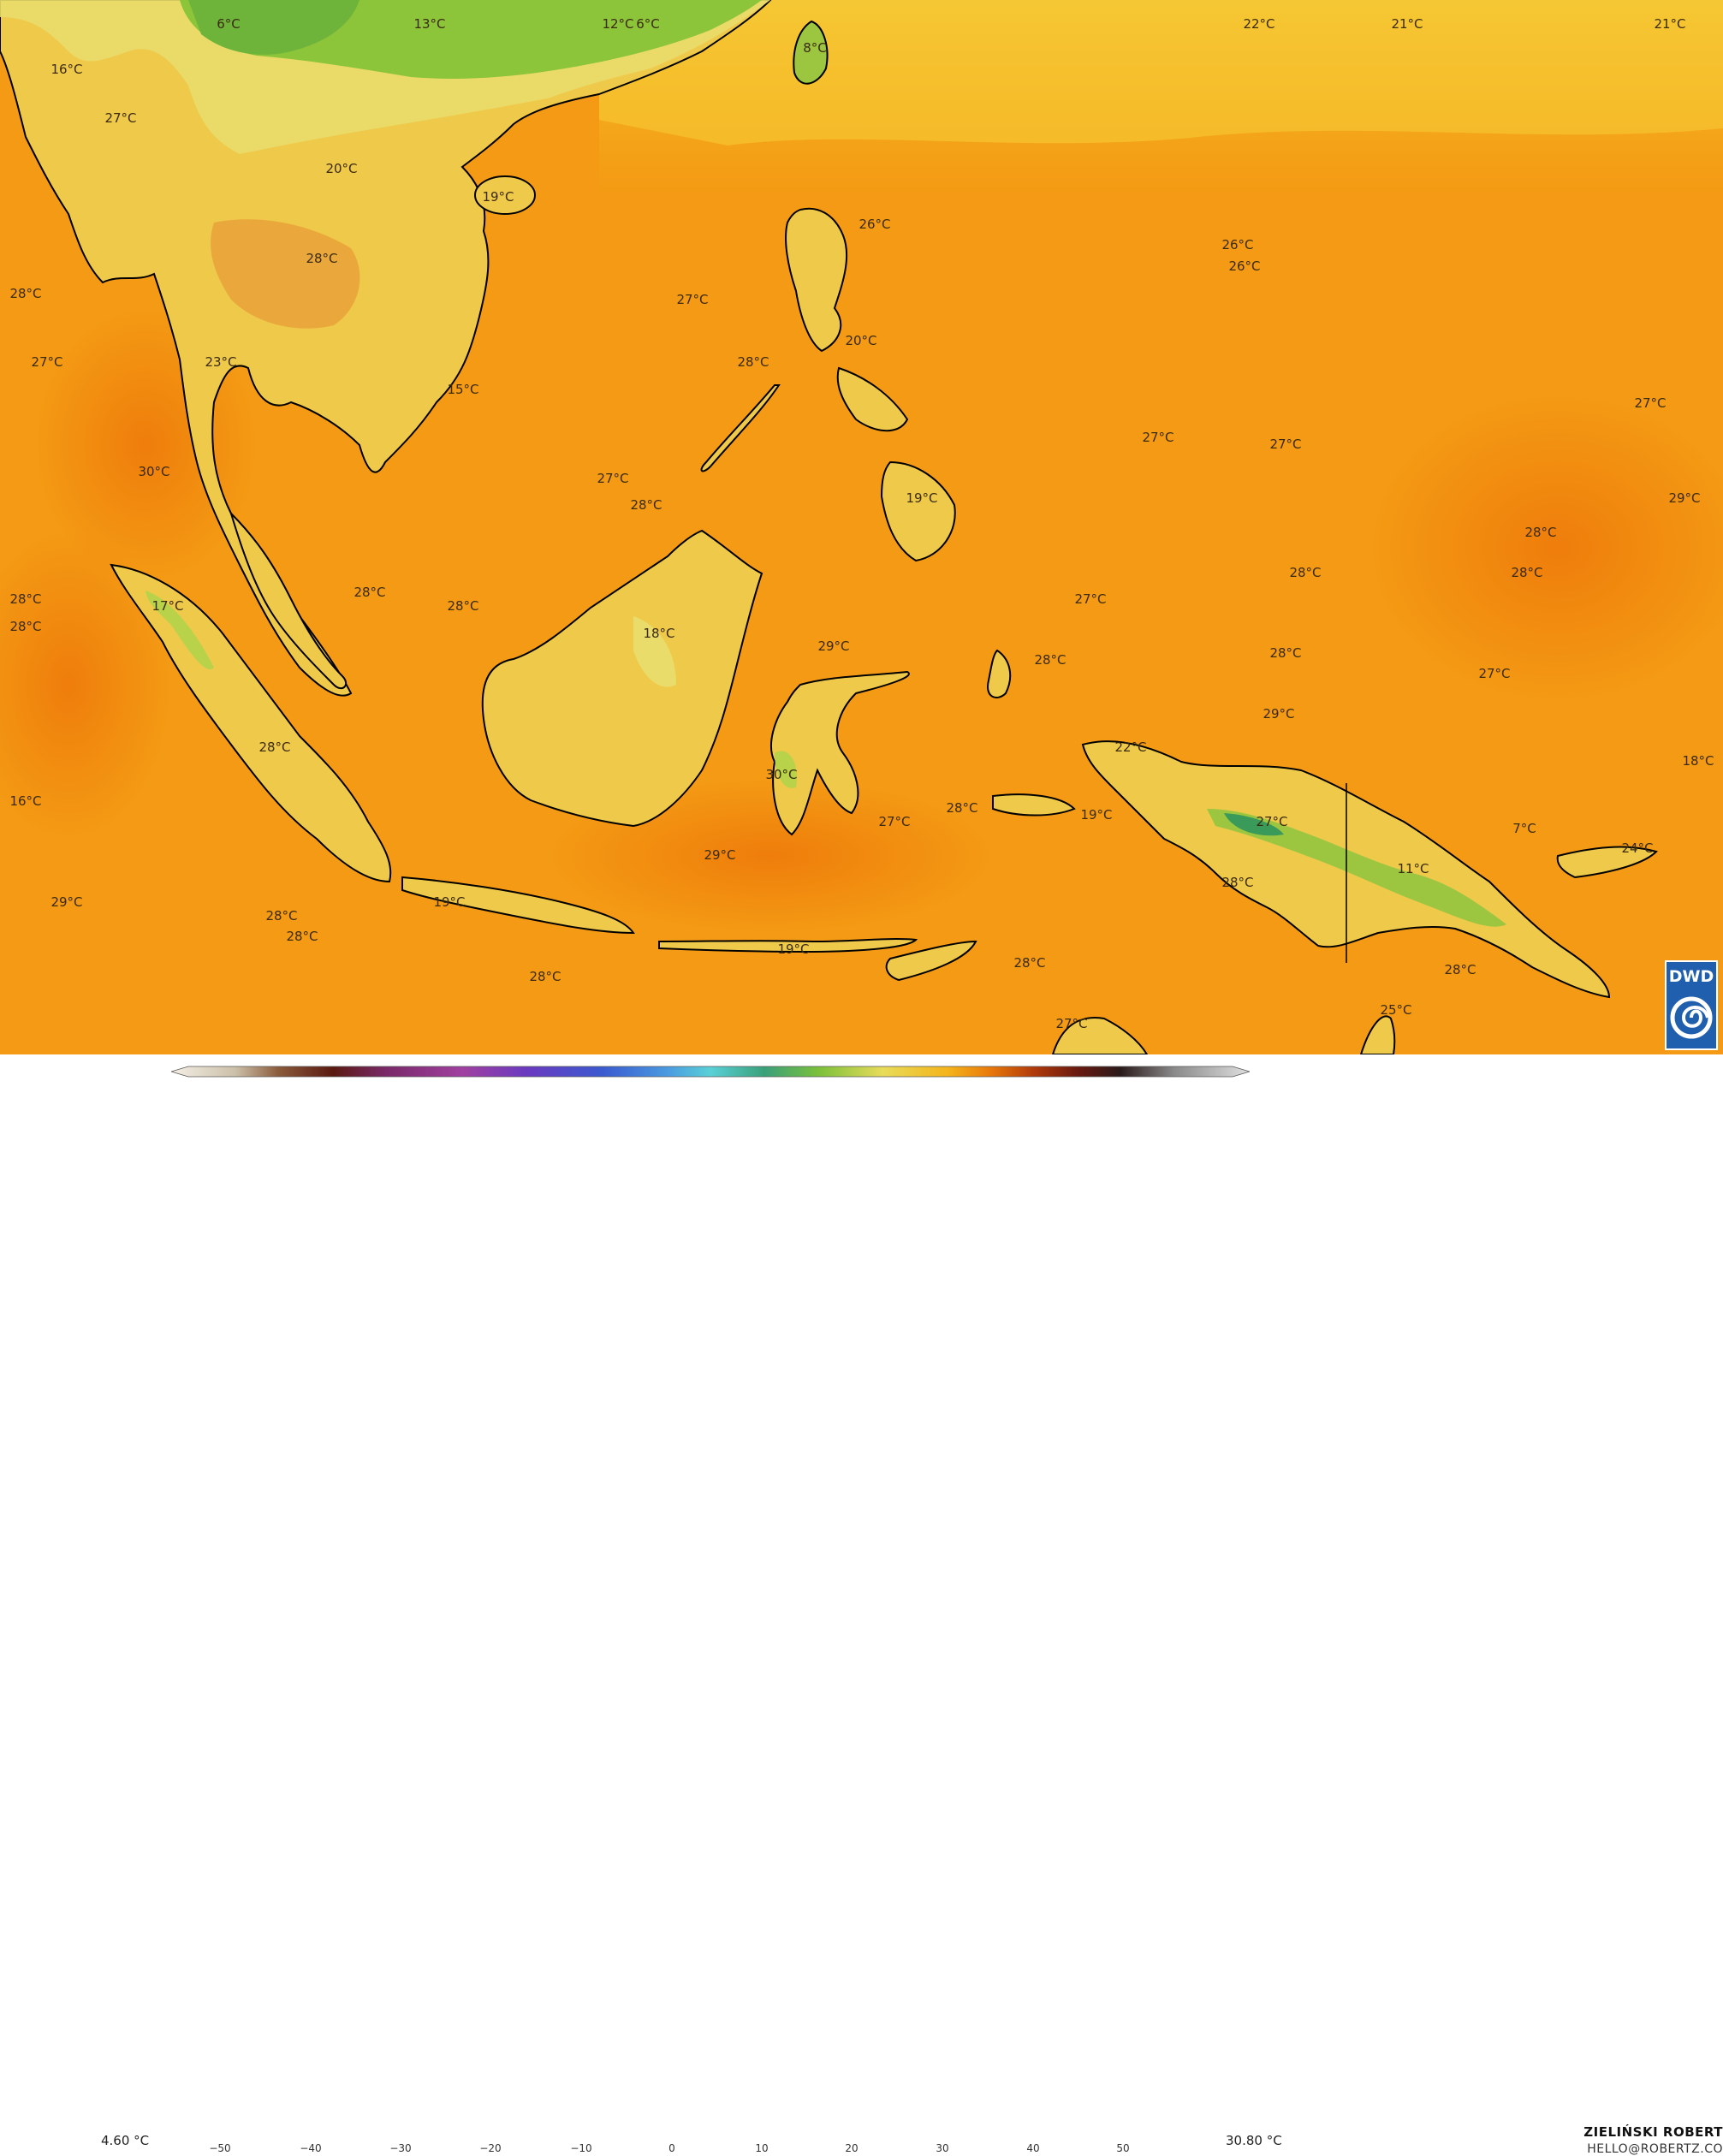 The image size is (1723, 2156). Describe the element at coordinates (710, 1072) in the screenshot. I see `colorbar` at that location.